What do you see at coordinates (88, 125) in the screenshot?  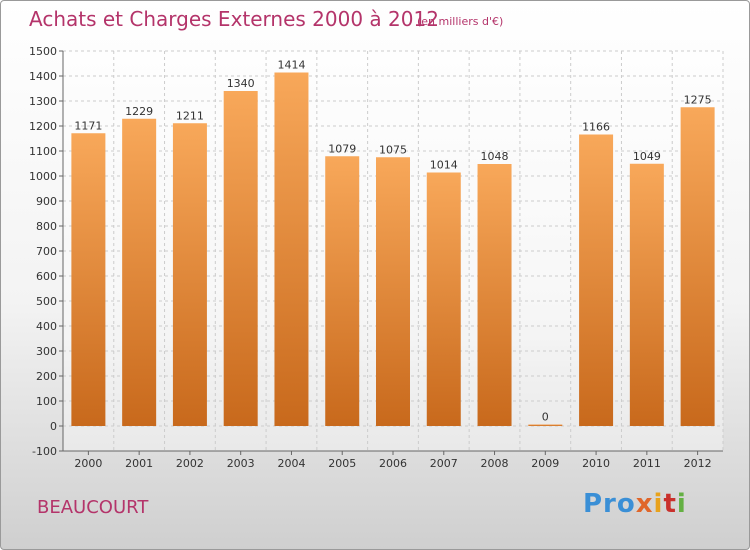 I see `bar-value-label: 1171` at bounding box center [88, 125].